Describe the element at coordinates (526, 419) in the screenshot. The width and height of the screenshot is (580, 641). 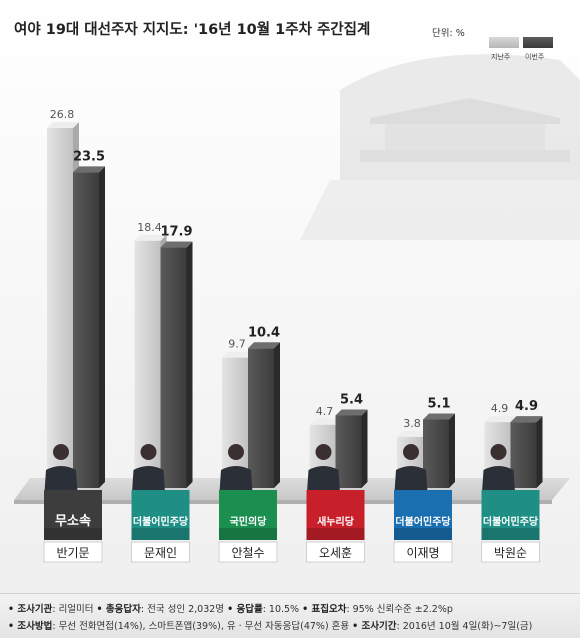
I see `bar-current-5-top` at that location.